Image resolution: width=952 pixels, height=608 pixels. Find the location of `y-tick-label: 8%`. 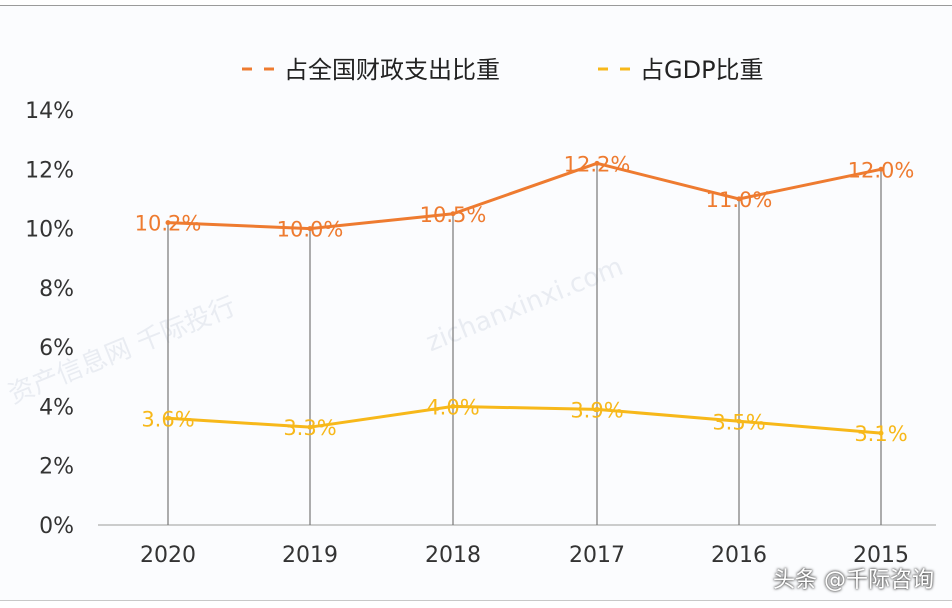

y-tick-label: 8% is located at coordinates (56, 289).